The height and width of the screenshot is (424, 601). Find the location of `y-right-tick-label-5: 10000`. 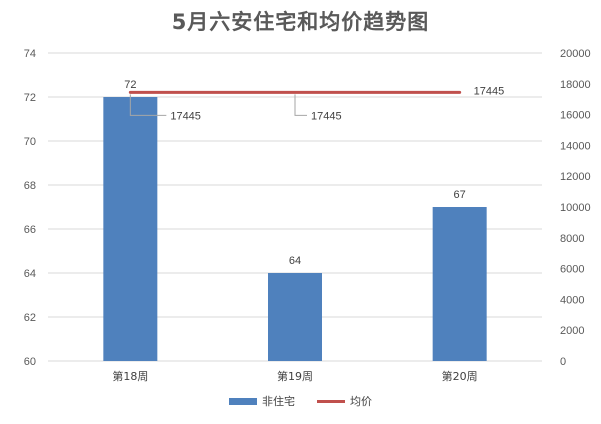

y-right-tick-label-5: 10000 is located at coordinates (575, 208).